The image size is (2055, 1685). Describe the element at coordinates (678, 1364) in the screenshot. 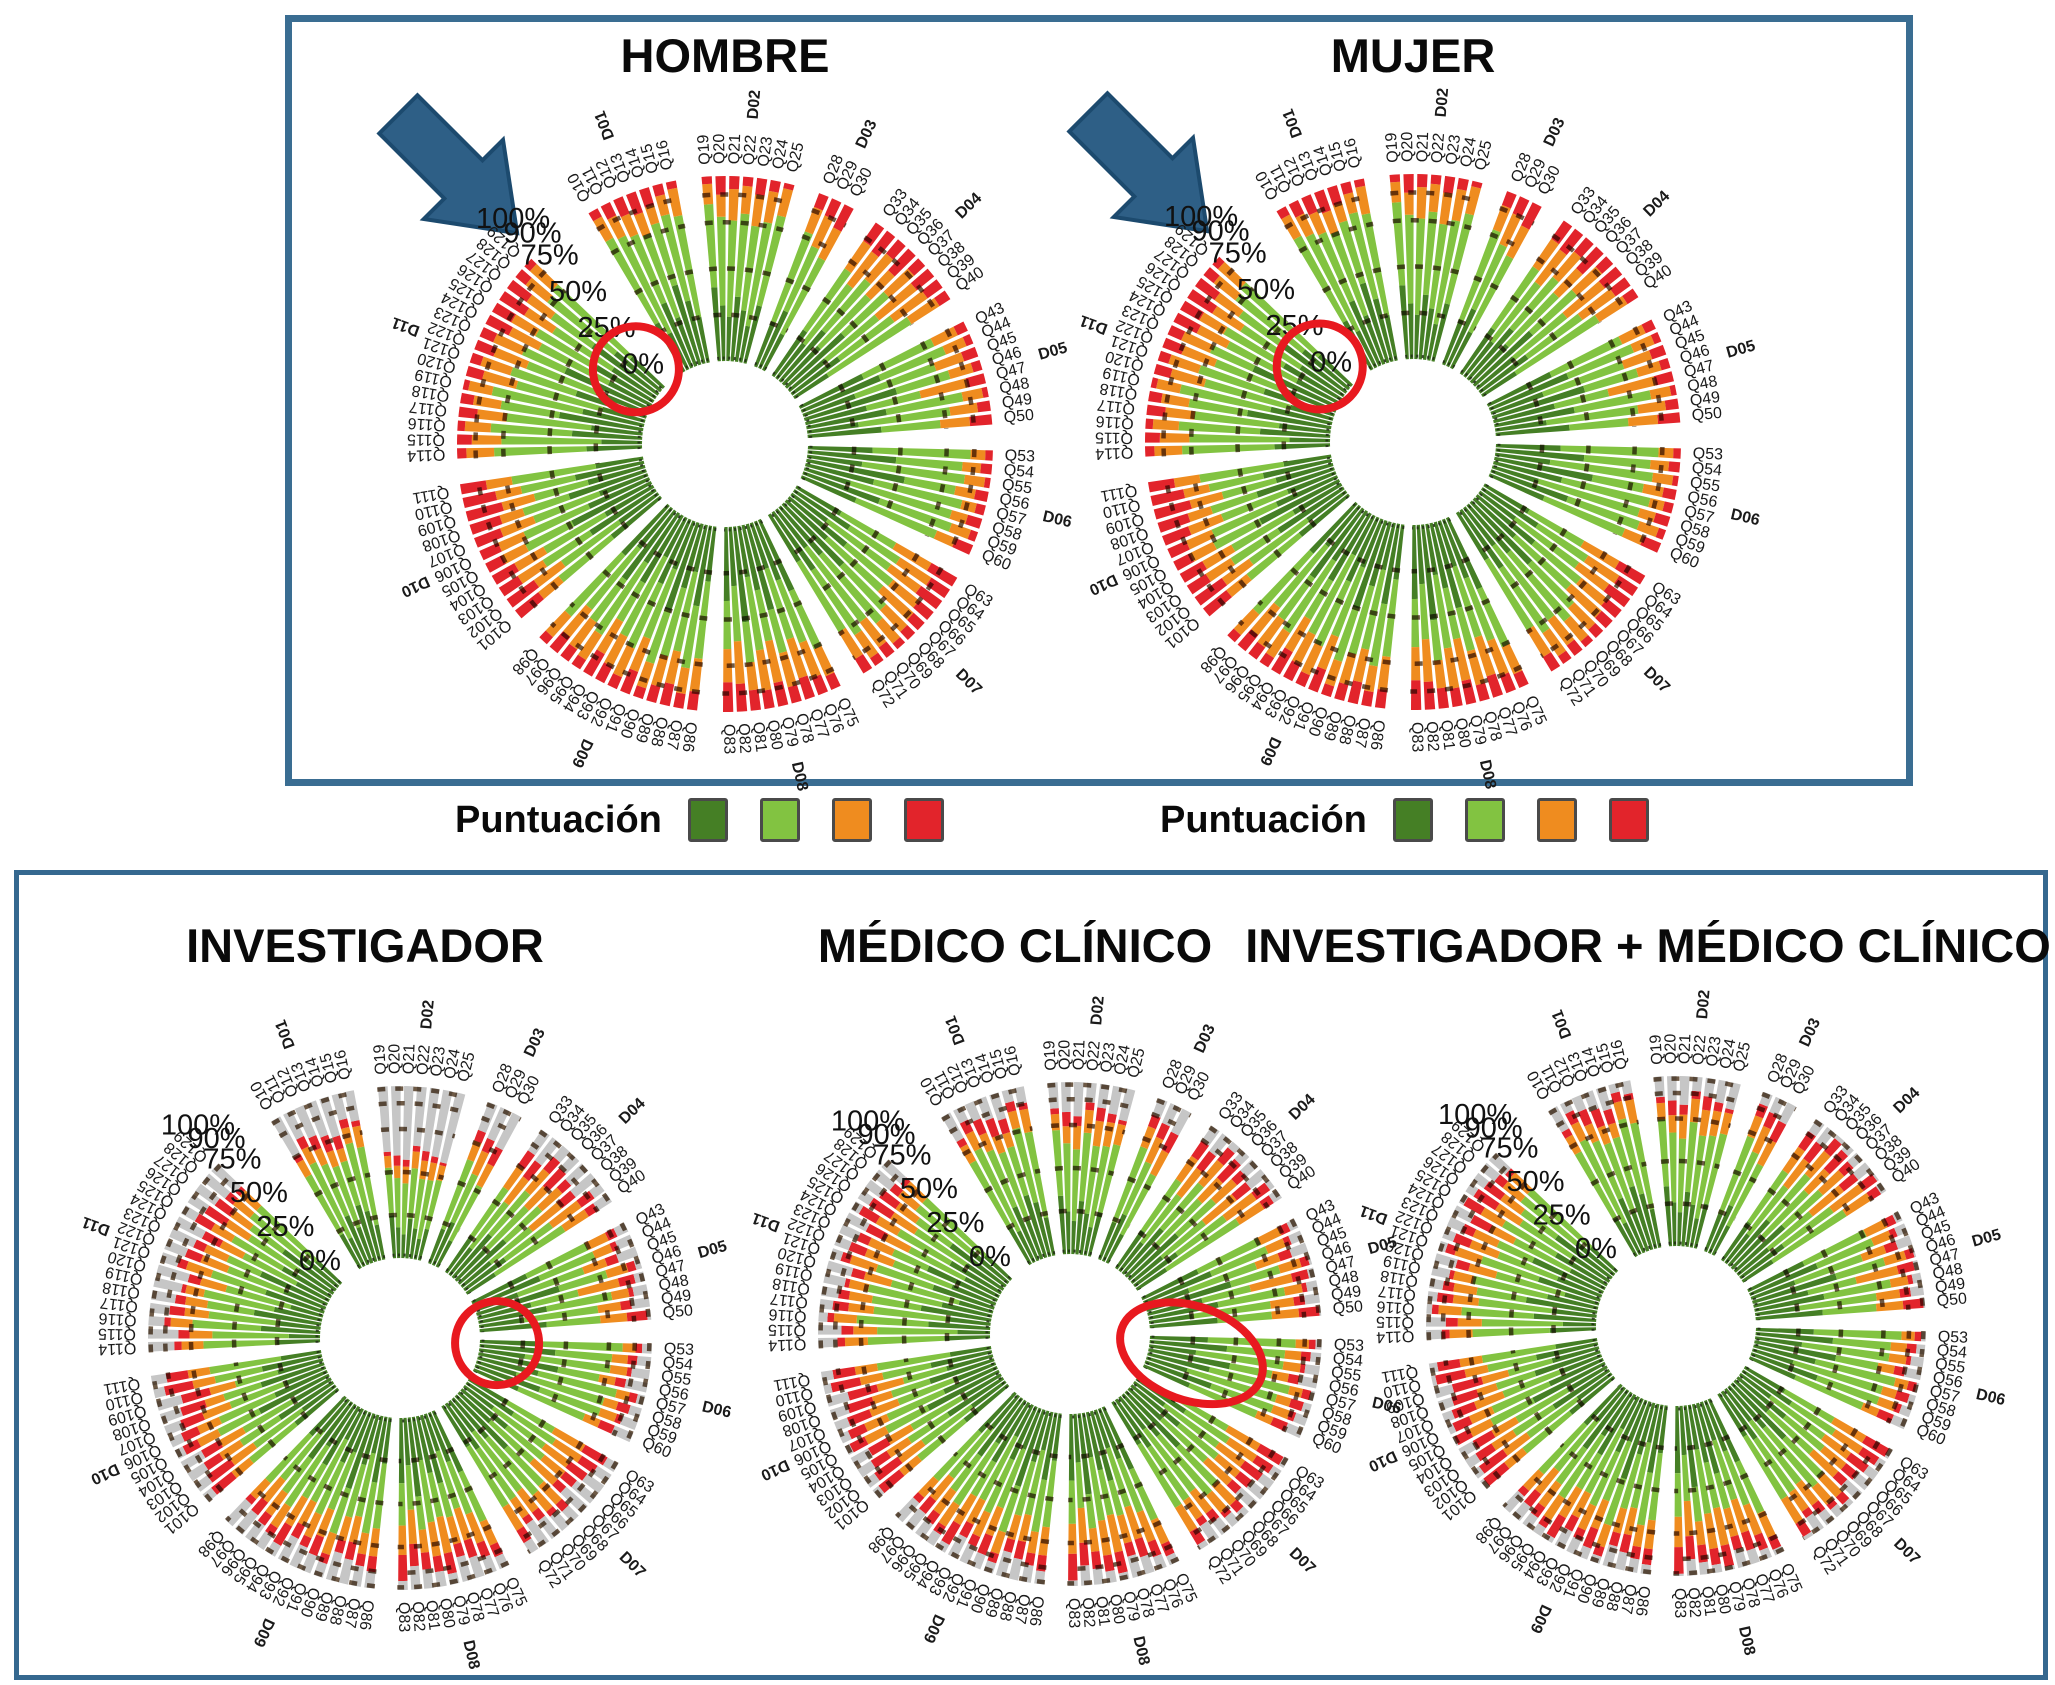

I see `question-label: Q54` at that location.